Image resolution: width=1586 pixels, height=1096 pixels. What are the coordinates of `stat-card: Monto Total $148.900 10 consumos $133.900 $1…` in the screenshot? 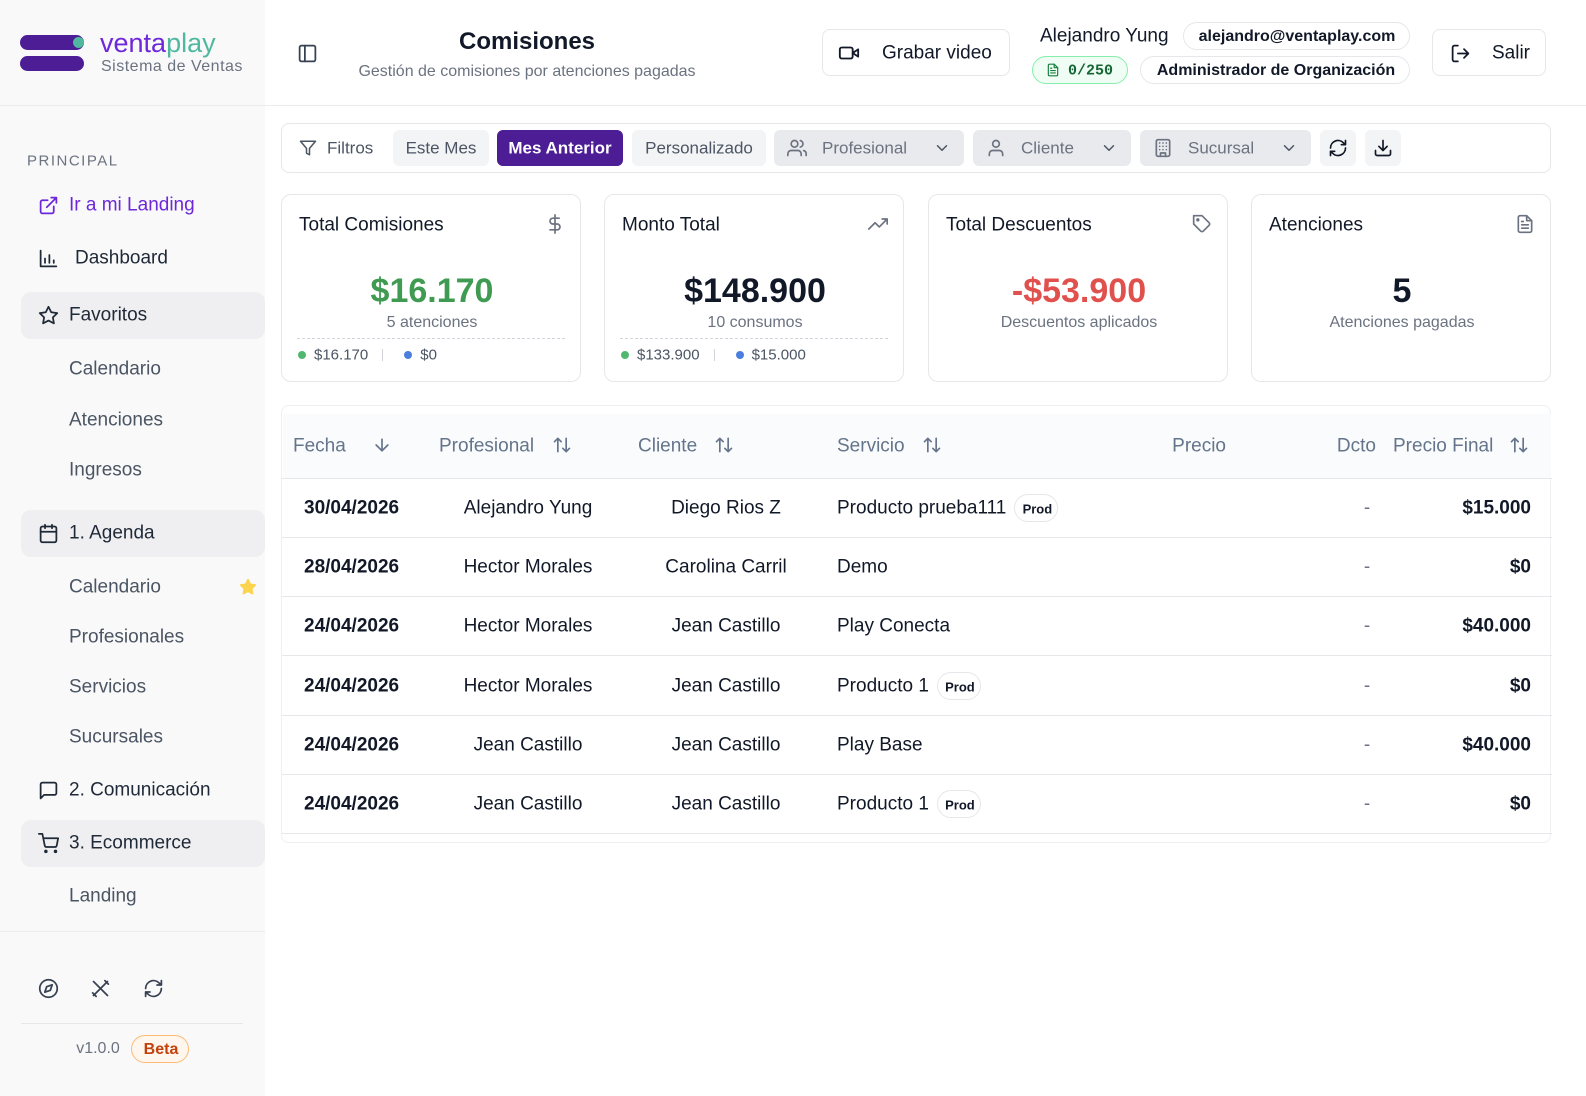 It's located at (754, 288).